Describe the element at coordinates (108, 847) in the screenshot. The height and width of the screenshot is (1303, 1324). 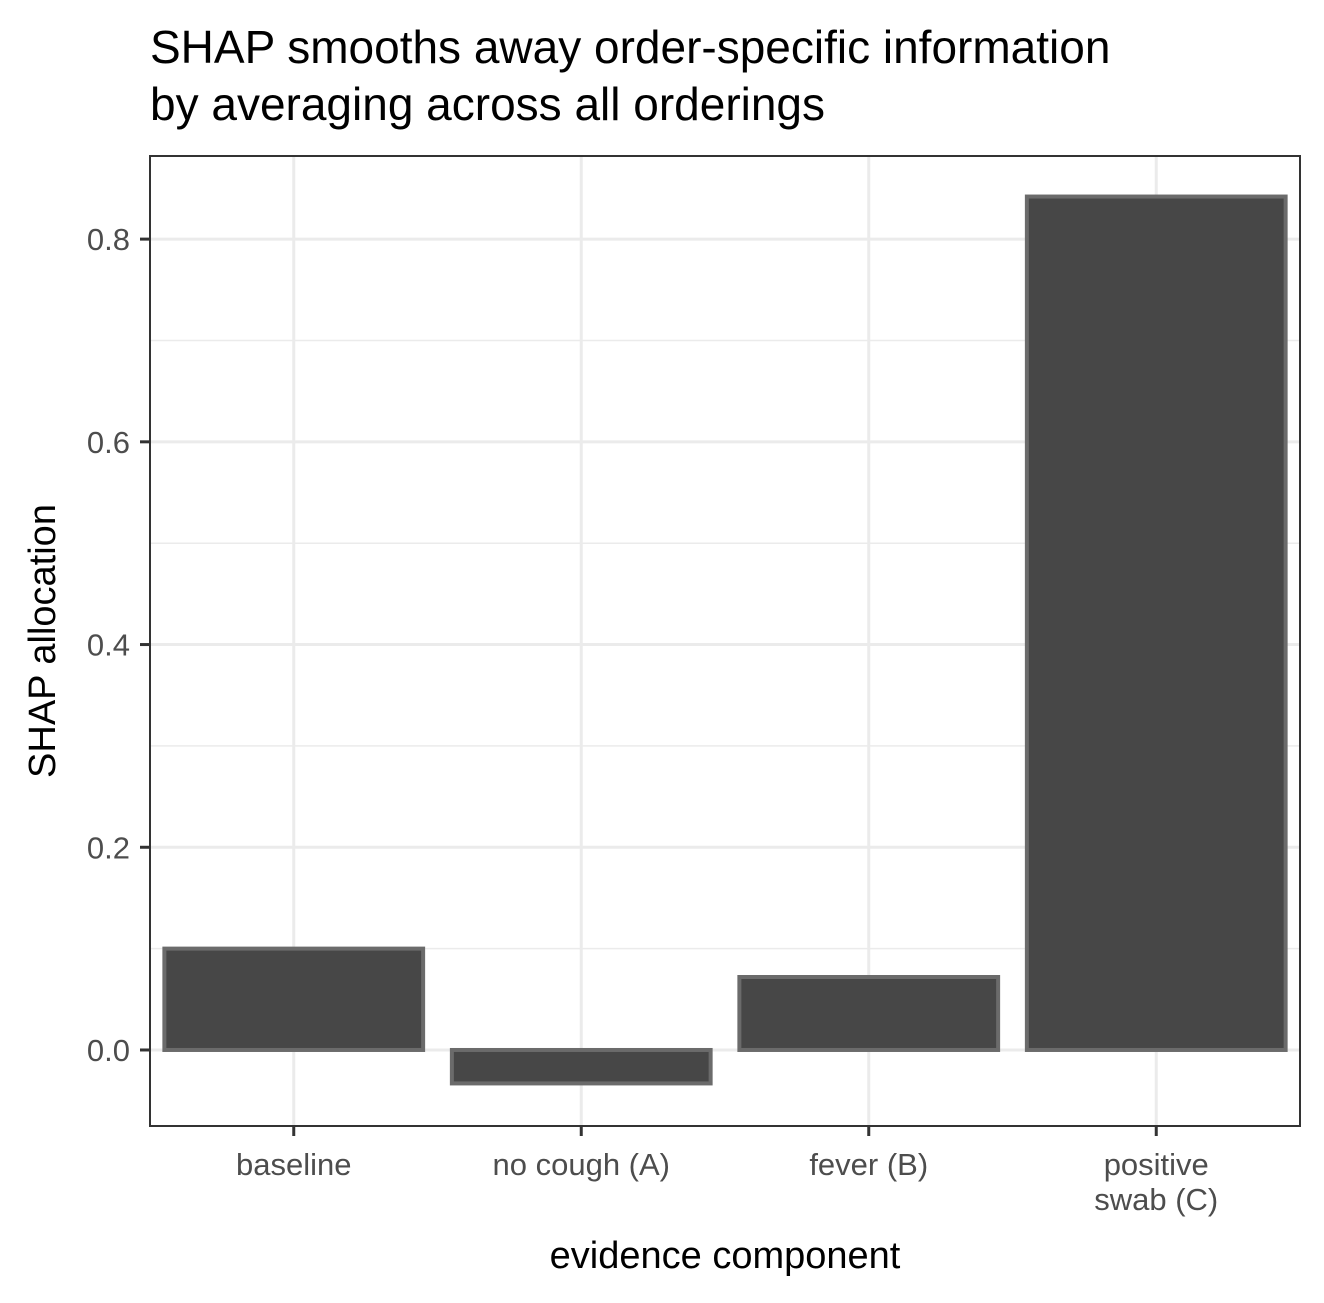
I see `y-tick-label: 0.2` at that location.